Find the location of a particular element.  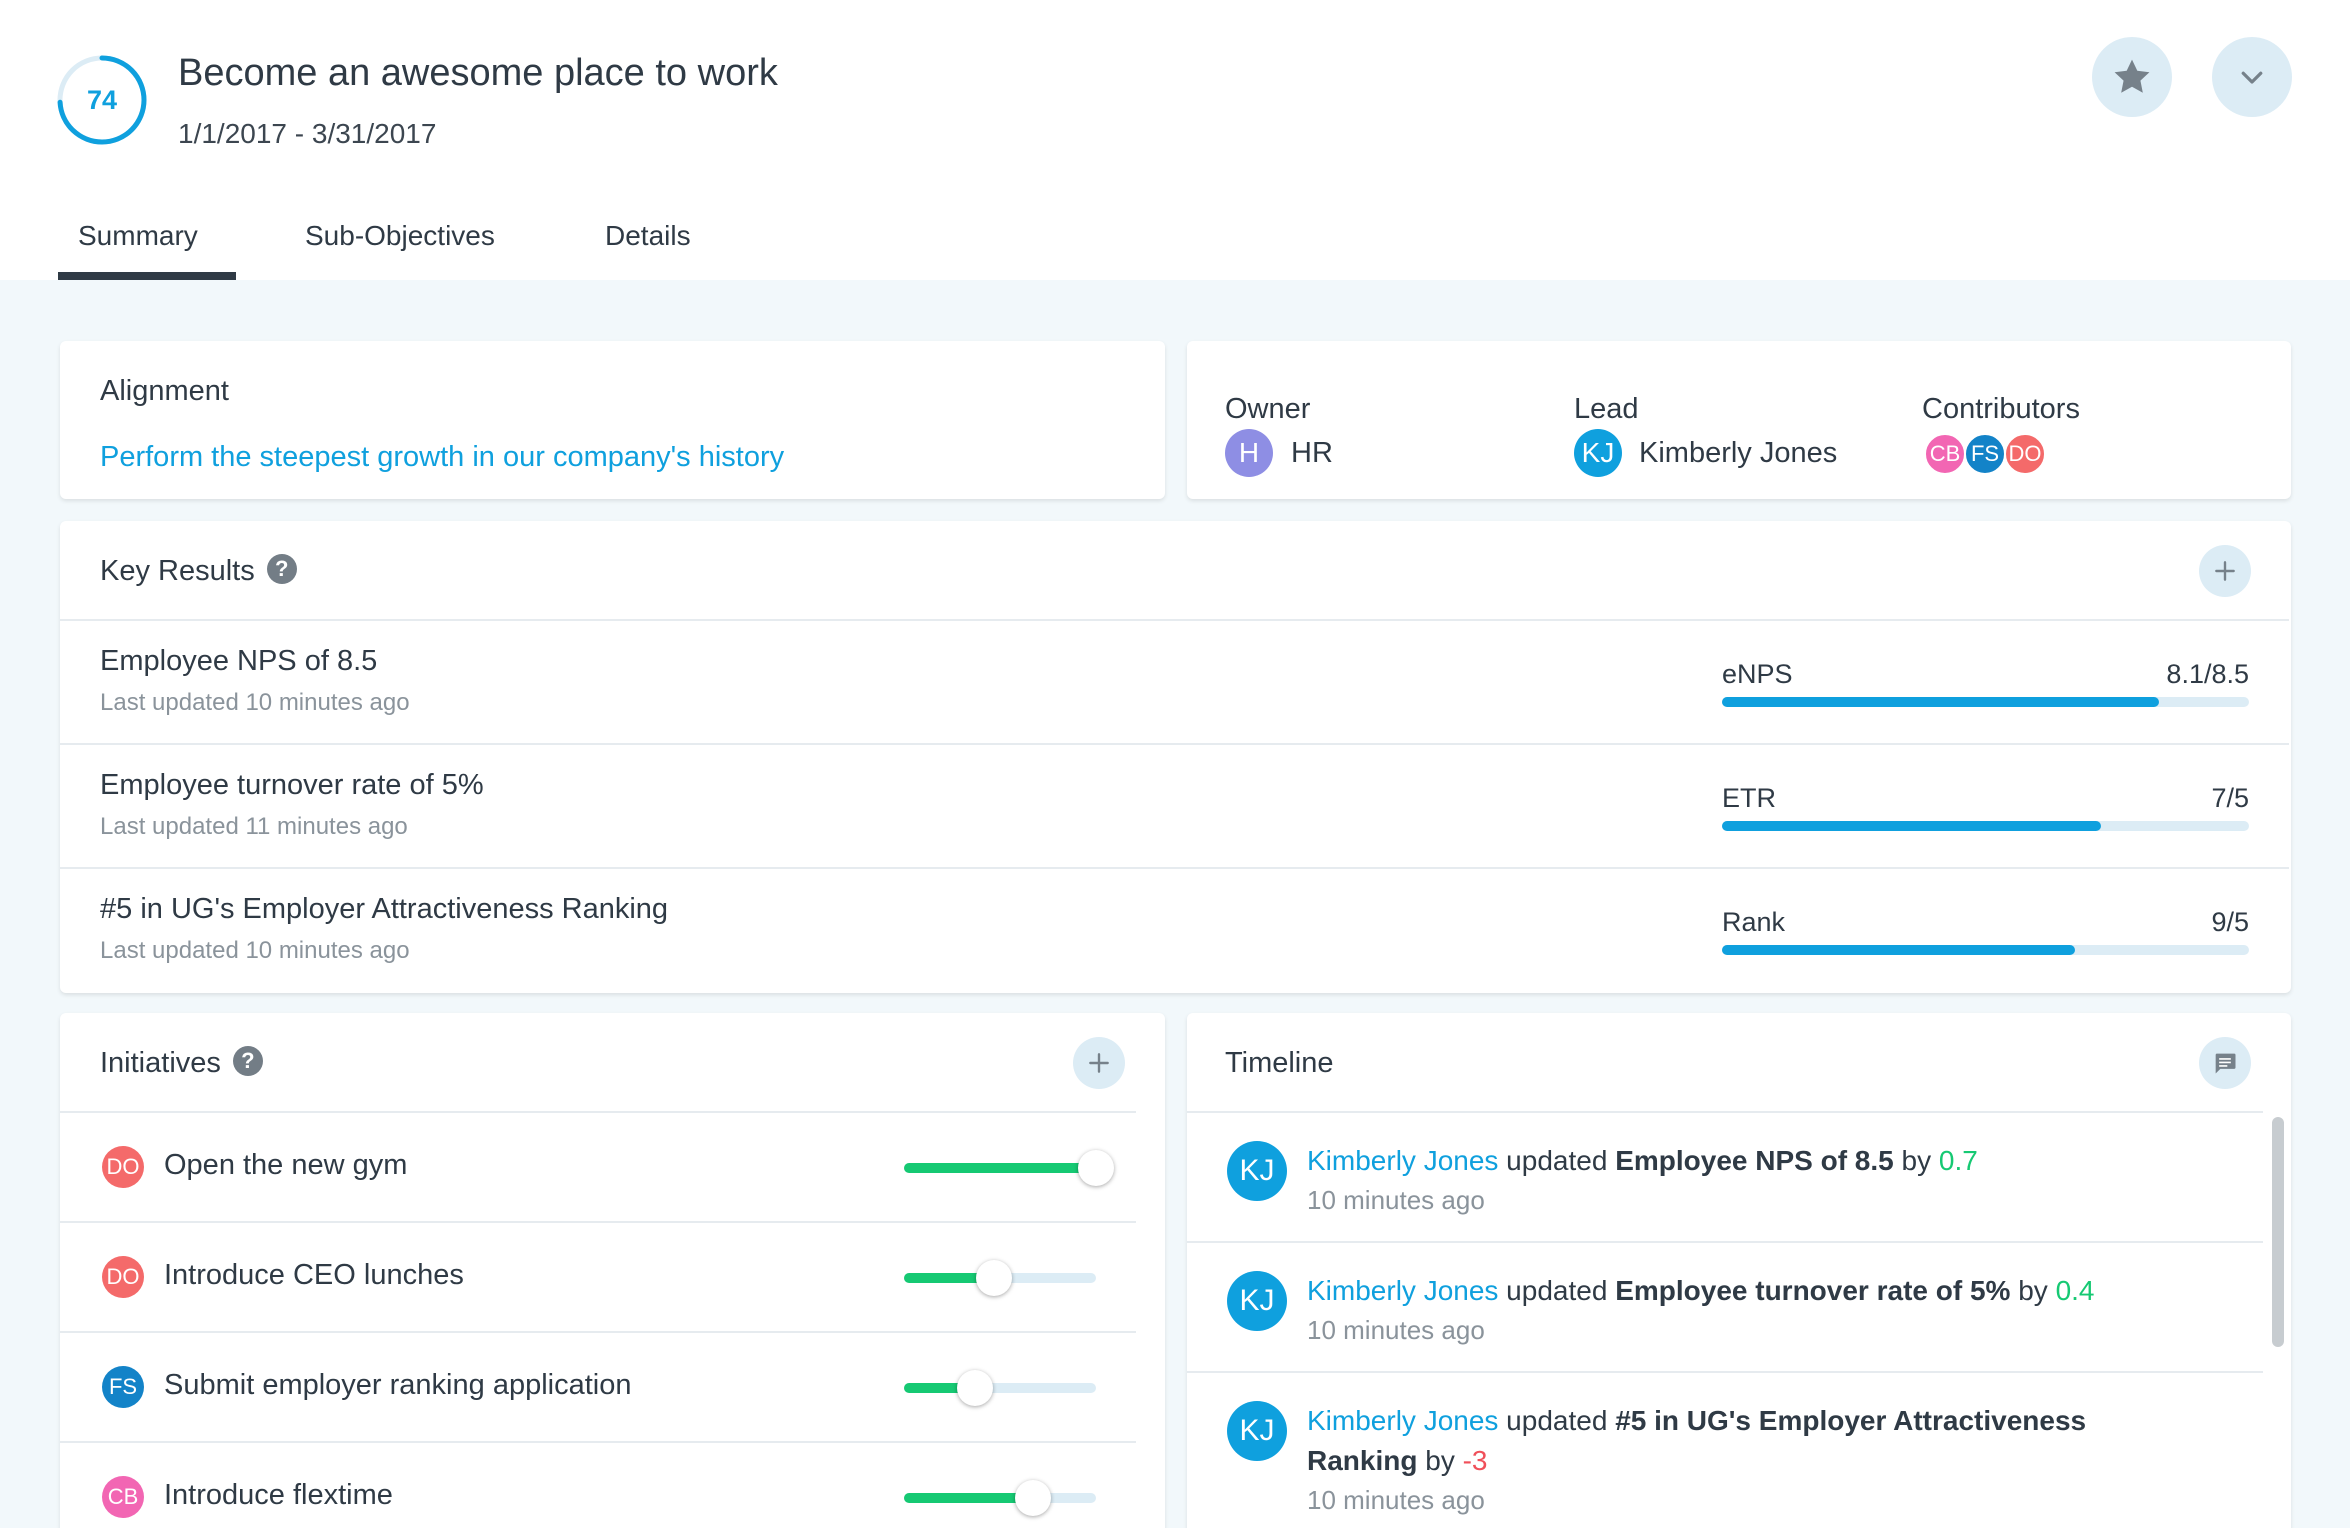

initiative-row: FS Submit employer ranking application is located at coordinates (598, 1386).